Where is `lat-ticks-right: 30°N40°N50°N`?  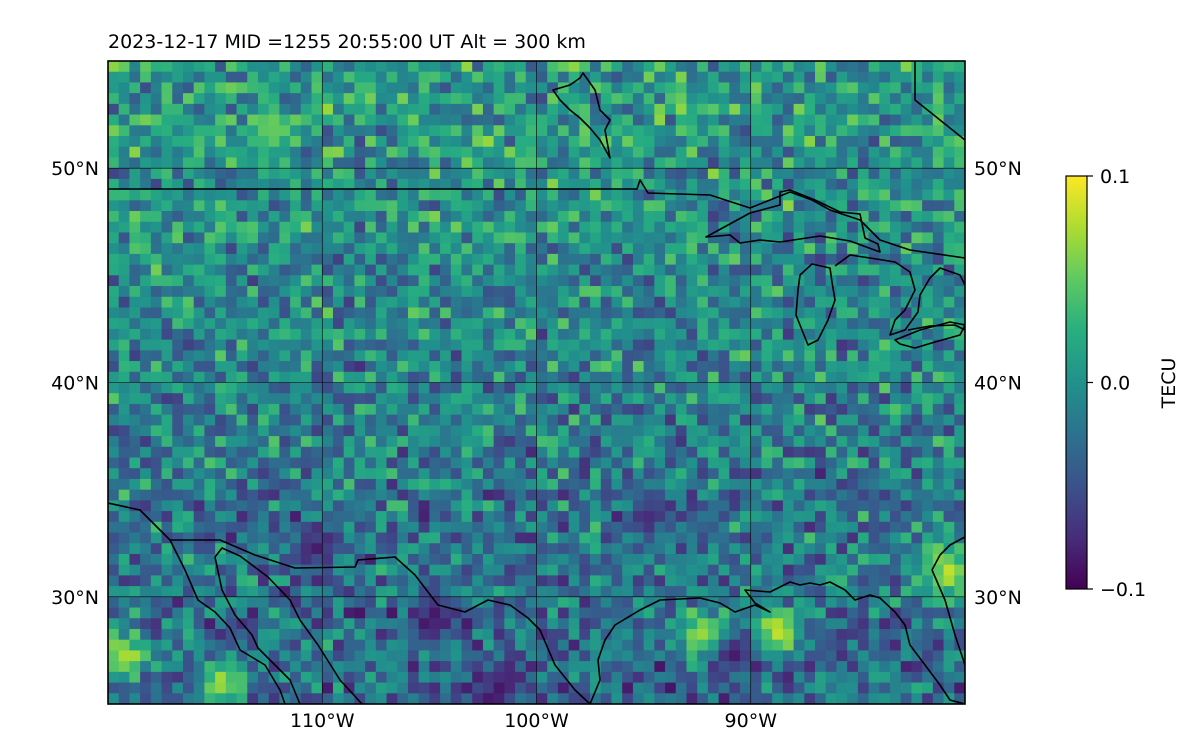
lat-ticks-right: 30°N40°N50°N is located at coordinates (998, 383).